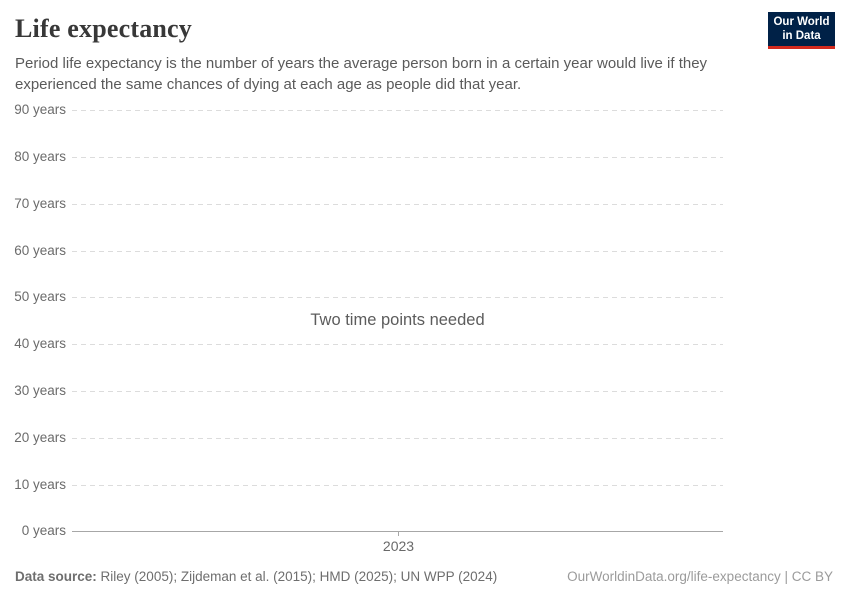  Describe the element at coordinates (56, 576) in the screenshot. I see `data-source-label: Data source:` at that location.